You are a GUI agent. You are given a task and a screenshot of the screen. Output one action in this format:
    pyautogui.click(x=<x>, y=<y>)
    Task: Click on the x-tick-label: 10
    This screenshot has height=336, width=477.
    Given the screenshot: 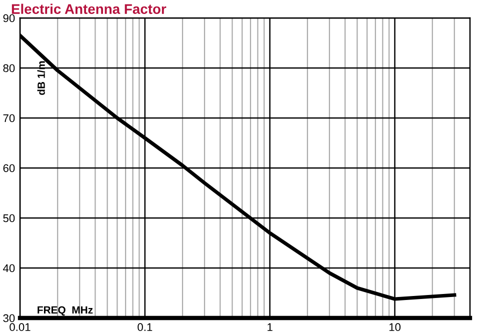 What is the action you would take?
    pyautogui.click(x=395, y=327)
    